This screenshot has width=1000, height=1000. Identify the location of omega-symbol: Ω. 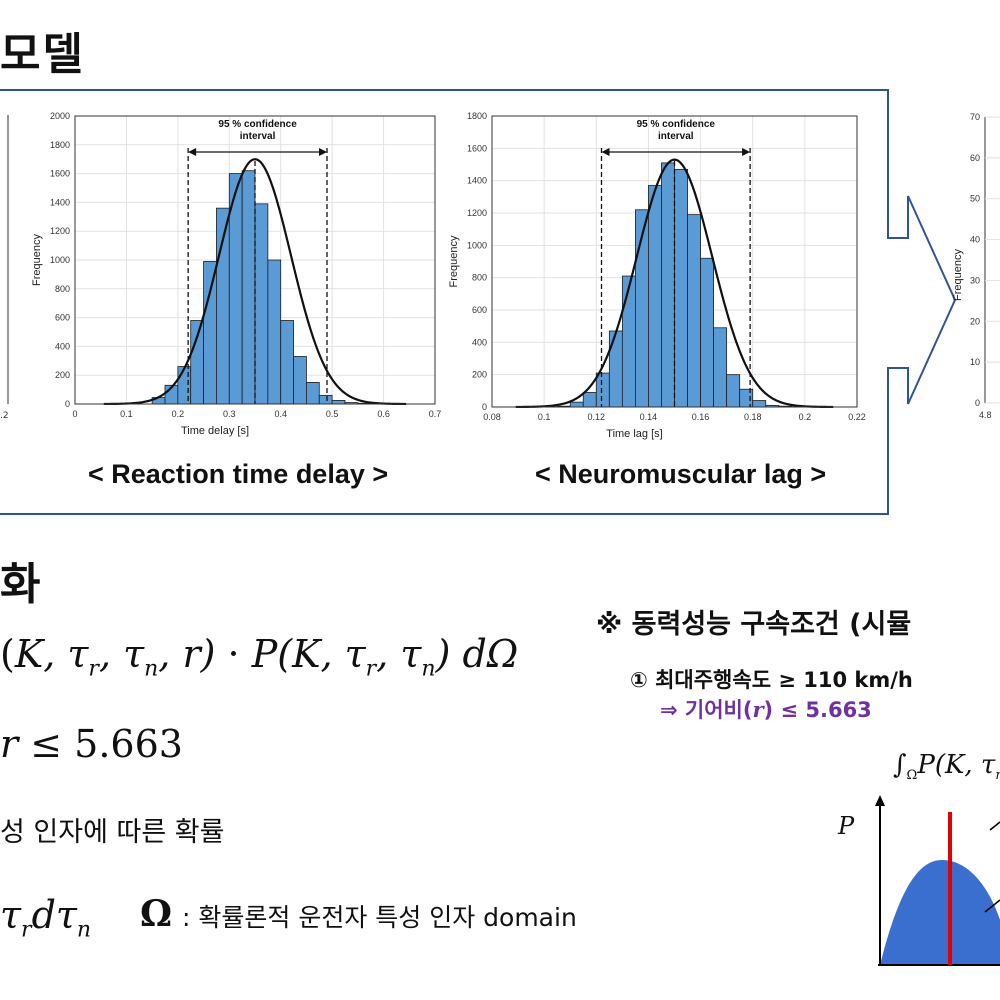
(156, 914).